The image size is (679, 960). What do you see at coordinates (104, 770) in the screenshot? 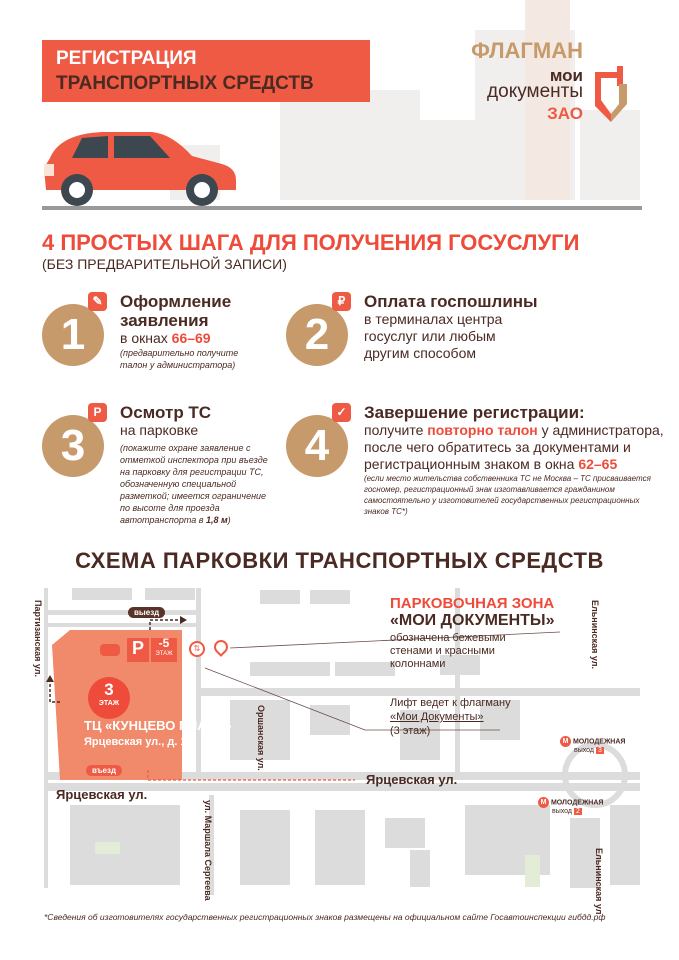
I see `entry-label: въезд` at bounding box center [104, 770].